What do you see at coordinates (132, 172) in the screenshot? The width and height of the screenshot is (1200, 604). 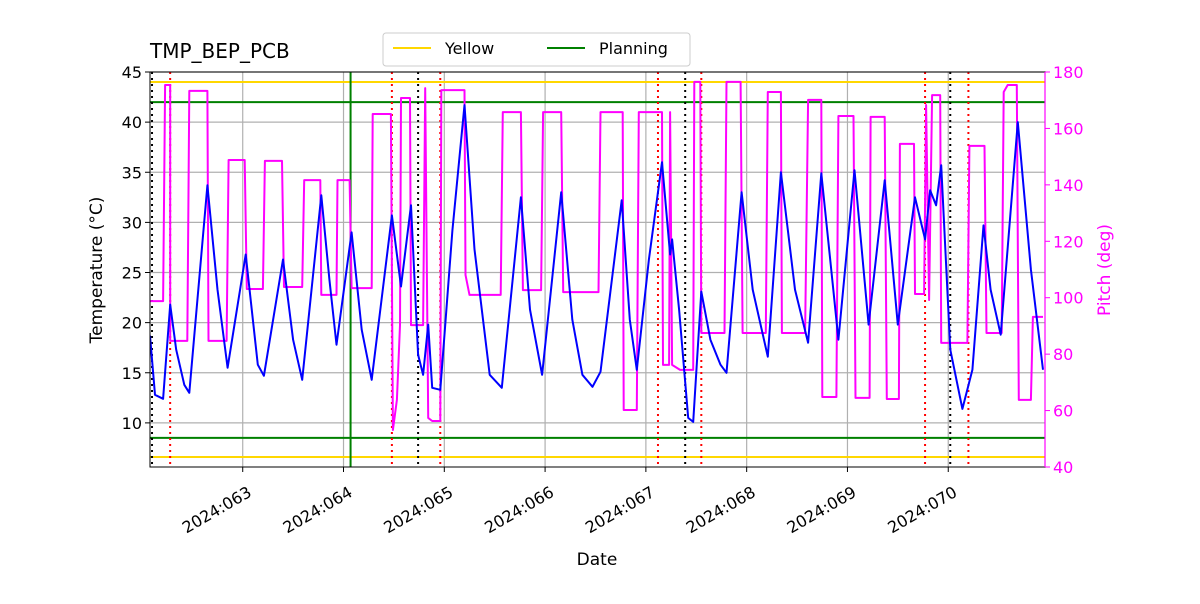 I see `y-tick-label: 35` at bounding box center [132, 172].